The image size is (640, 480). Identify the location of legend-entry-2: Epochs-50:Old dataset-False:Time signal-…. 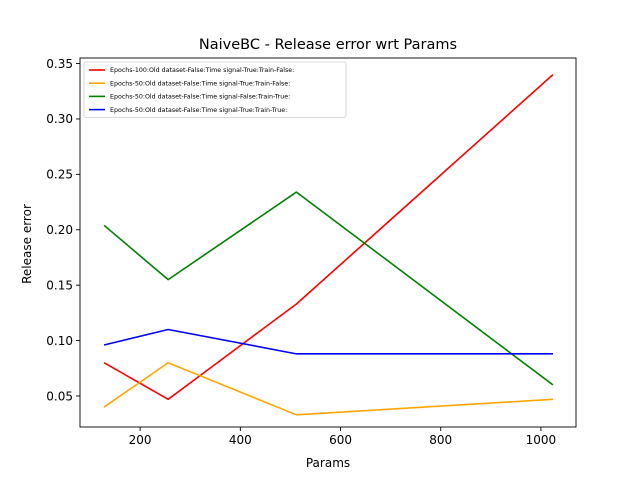
(200, 83).